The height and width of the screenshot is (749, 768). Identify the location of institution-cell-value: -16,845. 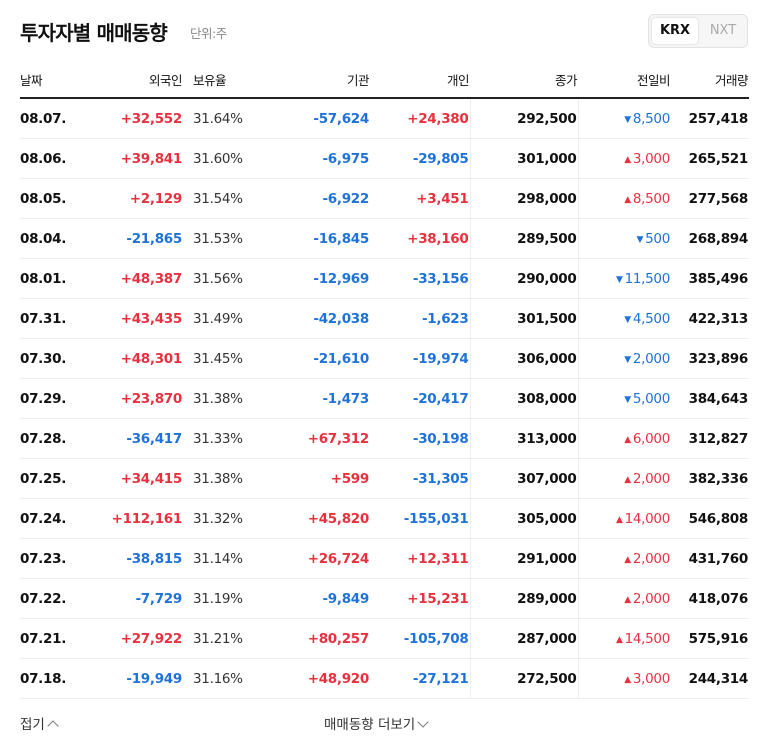
(341, 238).